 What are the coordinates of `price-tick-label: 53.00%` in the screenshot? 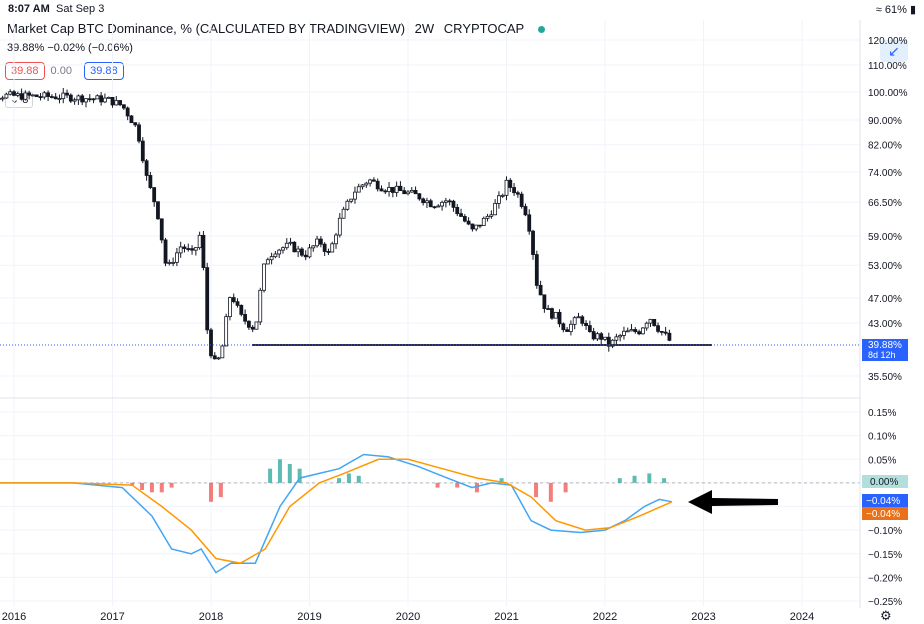 It's located at (885, 266).